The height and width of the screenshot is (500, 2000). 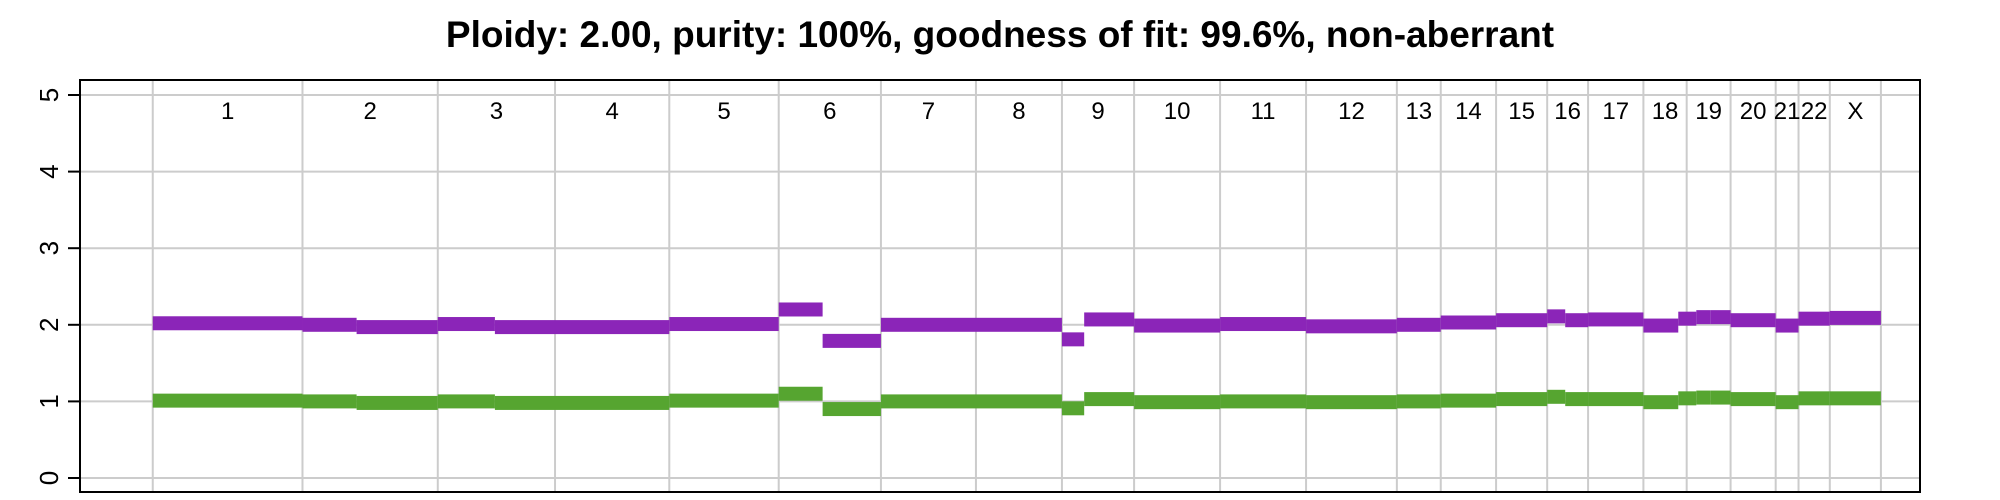 What do you see at coordinates (369, 111) in the screenshot?
I see `chromosome-label-2: 2` at bounding box center [369, 111].